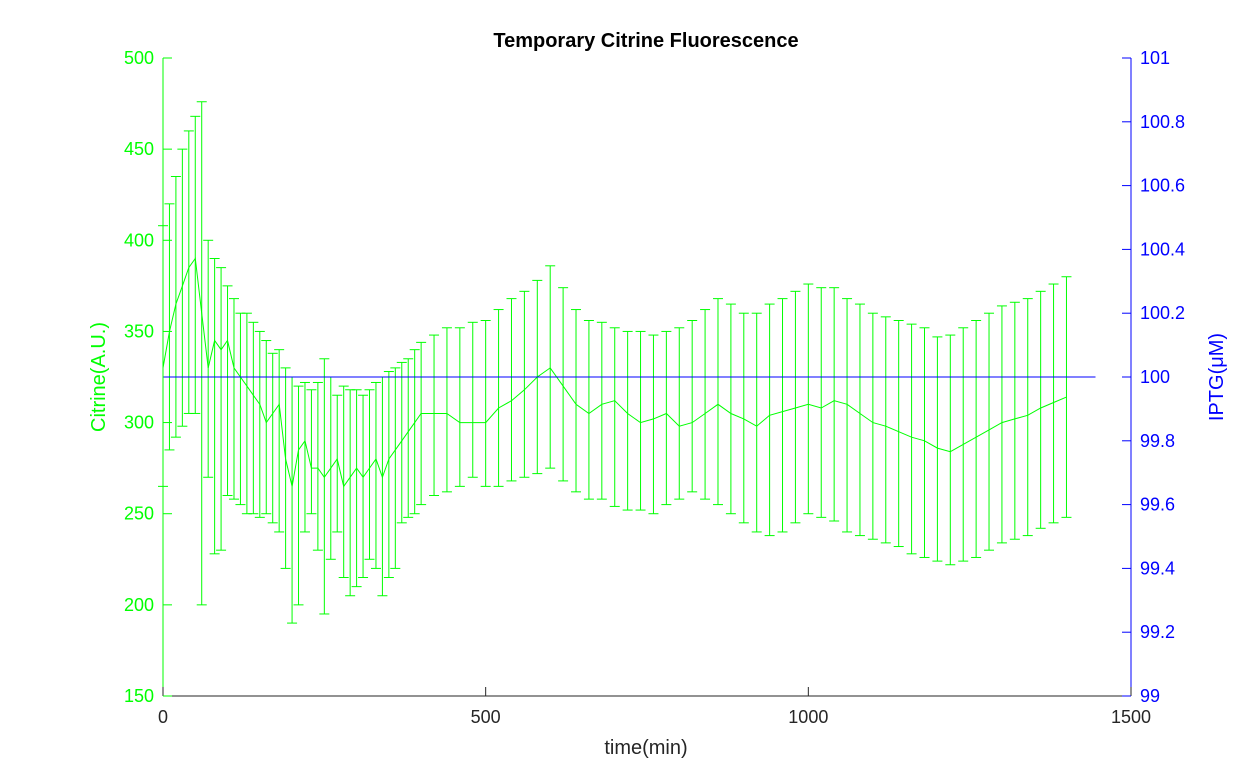 The width and height of the screenshot is (1250, 781). I want to click on right-axis-label: IPTG(μM), so click(1217, 377).